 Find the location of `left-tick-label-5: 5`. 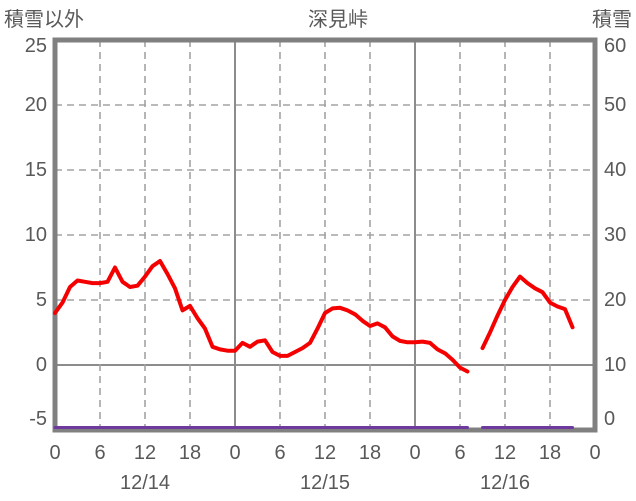

left-tick-label-5: 5 is located at coordinates (41, 300).